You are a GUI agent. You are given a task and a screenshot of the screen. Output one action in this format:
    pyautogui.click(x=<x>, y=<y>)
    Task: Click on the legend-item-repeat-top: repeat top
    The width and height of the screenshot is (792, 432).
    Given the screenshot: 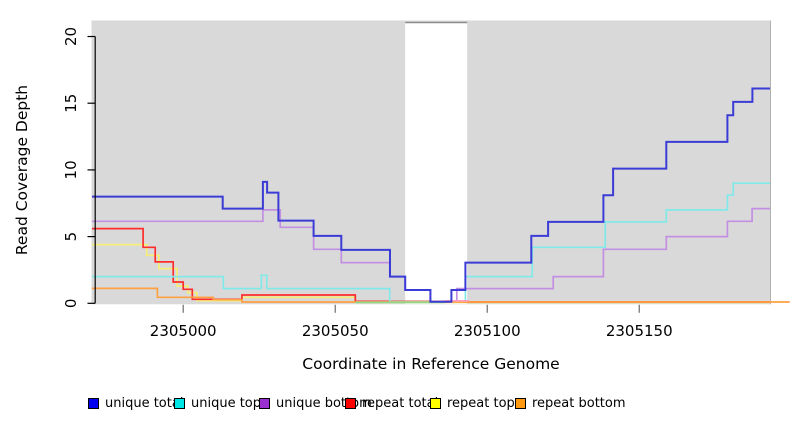 What is the action you would take?
    pyautogui.click(x=472, y=403)
    